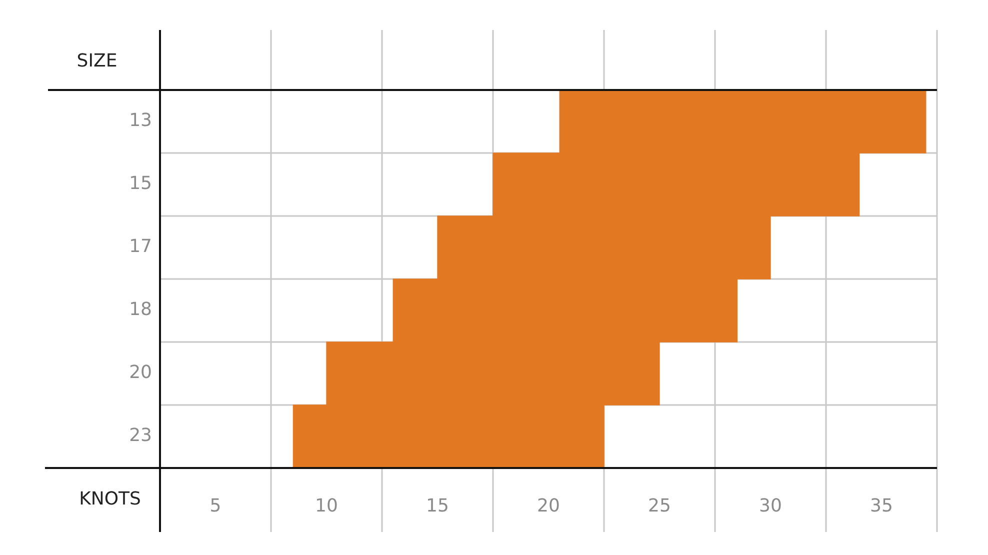 This screenshot has width=988, height=555. What do you see at coordinates (770, 505) in the screenshot?
I see `x-tick-label: 30` at bounding box center [770, 505].